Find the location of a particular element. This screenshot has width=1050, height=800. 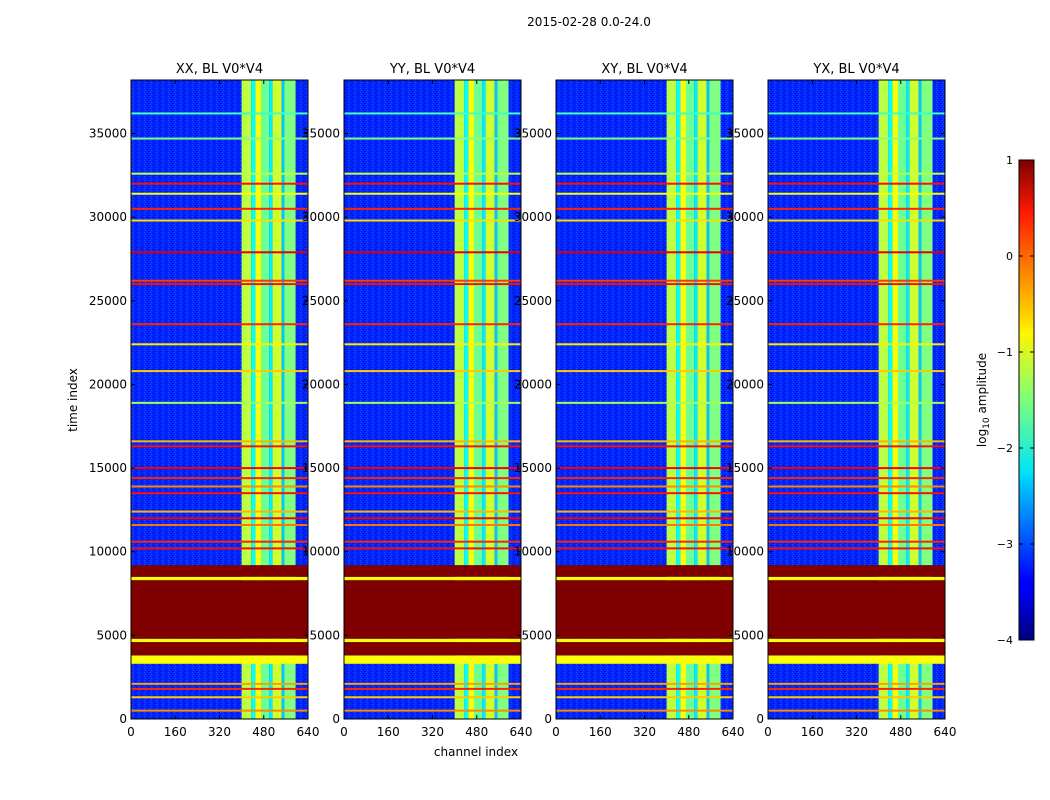

y-tick-label: 10000 is located at coordinates (108, 552).